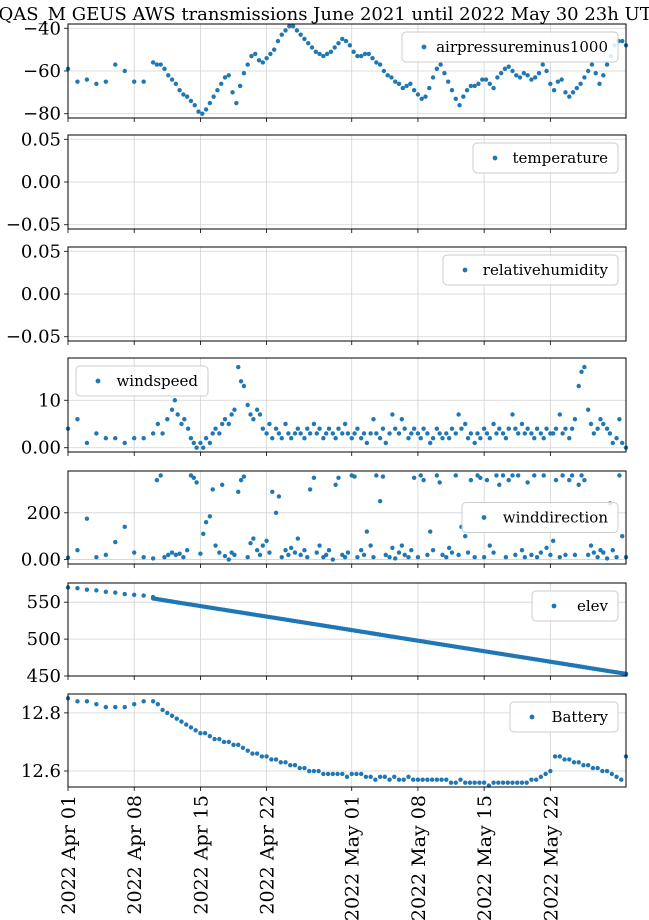 This screenshot has height=920, width=649. What do you see at coordinates (41, 771) in the screenshot?
I see `y-tick-label: 12.6` at bounding box center [41, 771].